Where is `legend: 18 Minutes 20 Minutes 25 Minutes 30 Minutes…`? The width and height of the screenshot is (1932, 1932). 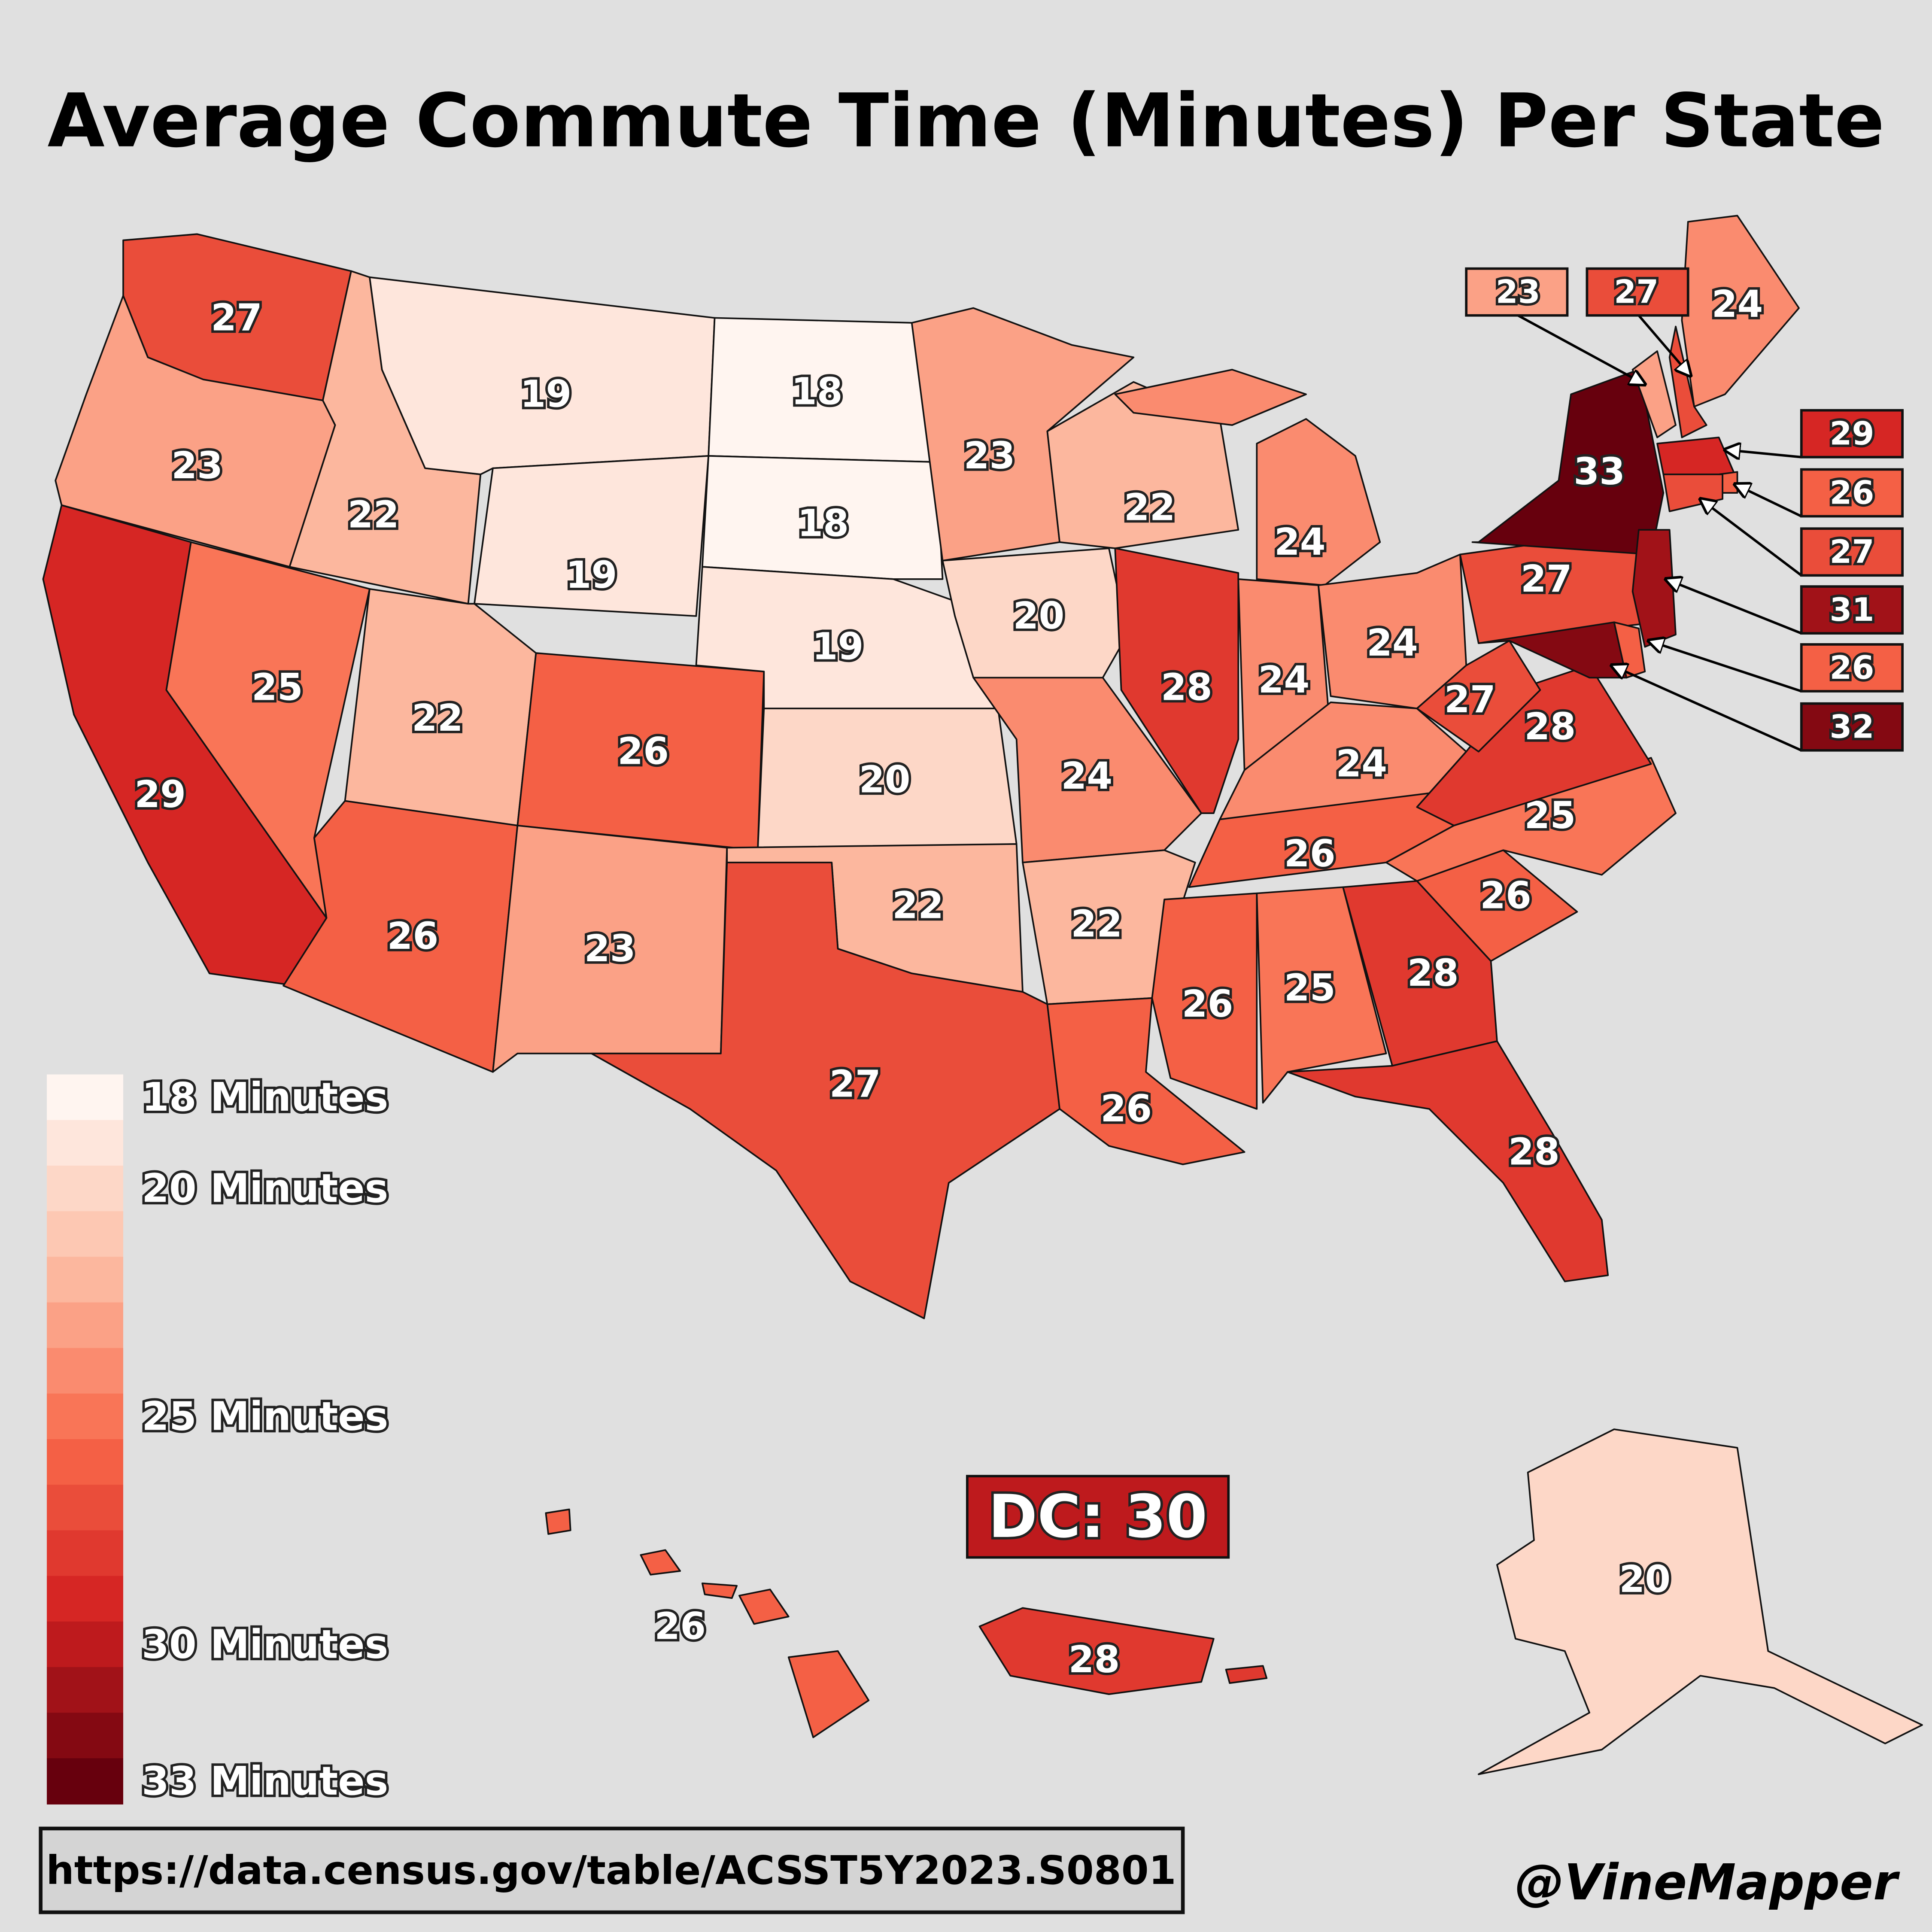
legend: 18 Minutes 20 Minutes 25 Minutes 30 Minutes… is located at coordinates (219, 1440).